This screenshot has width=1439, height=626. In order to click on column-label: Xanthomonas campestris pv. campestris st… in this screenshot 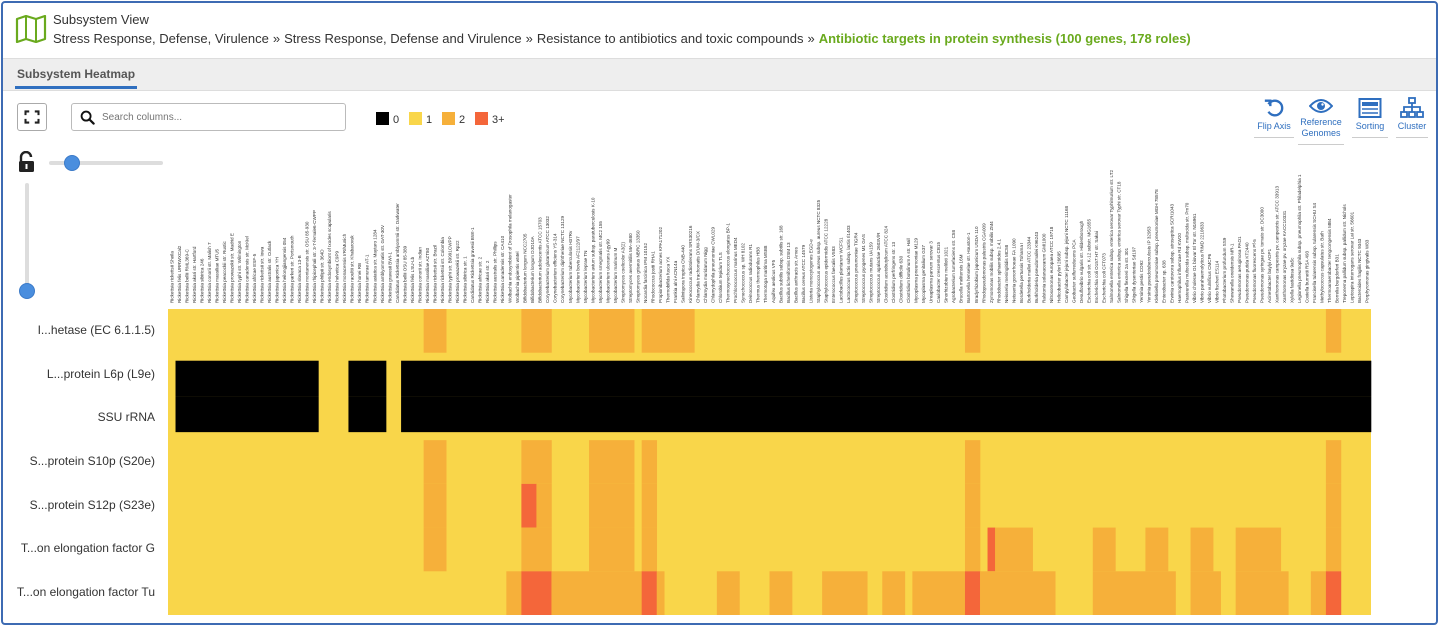, I will do `click(1277, 244)`.